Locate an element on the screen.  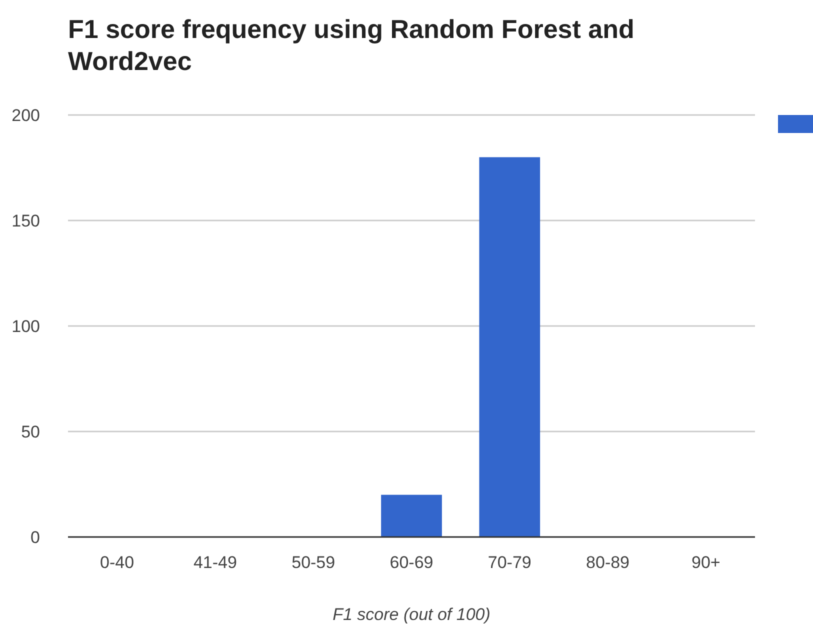
x-axis-title: F1 score (out of 100) is located at coordinates (411, 614).